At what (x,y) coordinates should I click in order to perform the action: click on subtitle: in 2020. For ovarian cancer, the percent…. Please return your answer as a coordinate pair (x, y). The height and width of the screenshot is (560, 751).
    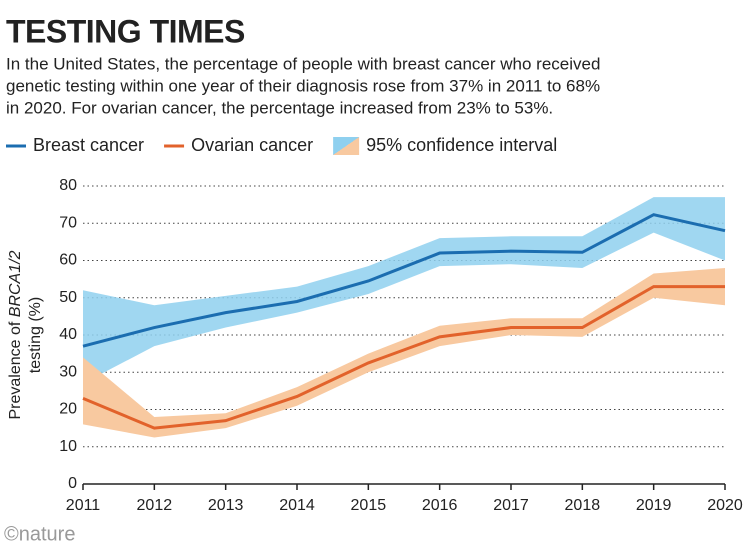
    Looking at the image, I should click on (279, 107).